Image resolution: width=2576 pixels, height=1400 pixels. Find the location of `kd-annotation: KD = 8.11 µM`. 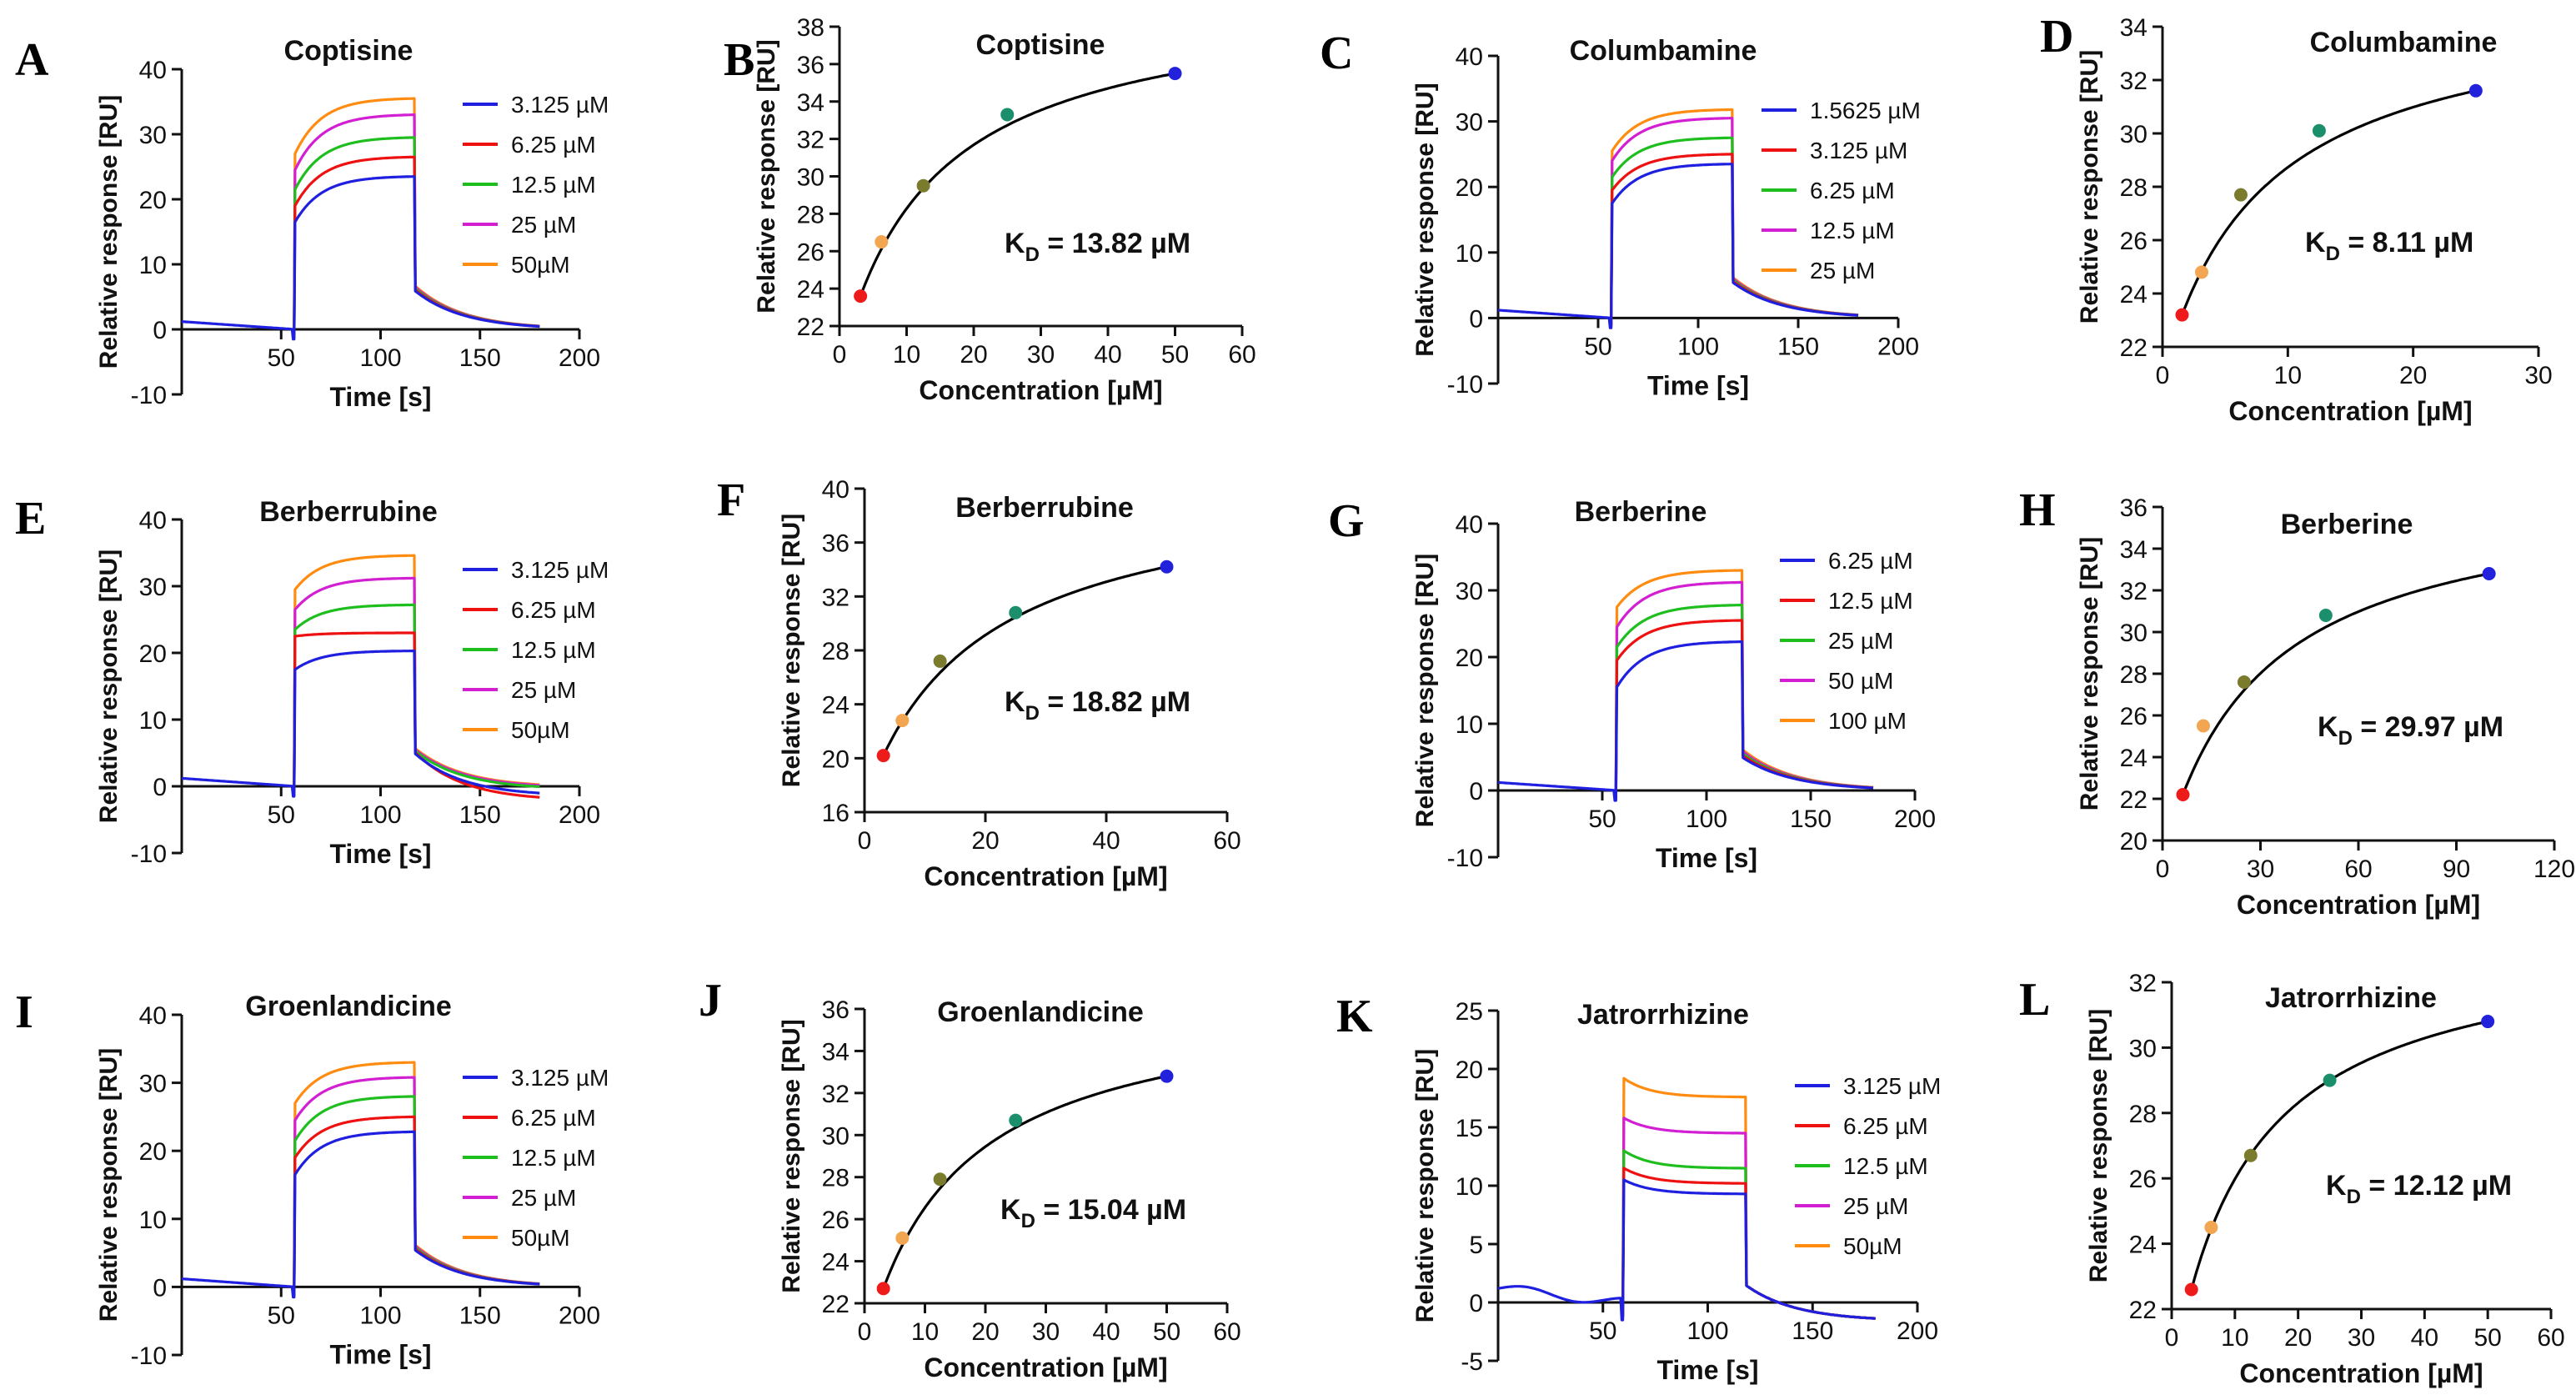

kd-annotation: KD = 8.11 µM is located at coordinates (2389, 246).